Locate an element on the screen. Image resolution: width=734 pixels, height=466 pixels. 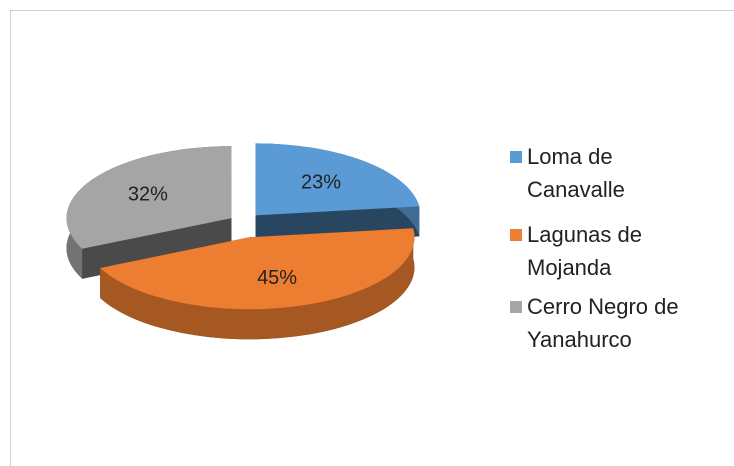
data-label: 23% is located at coordinates (321, 182).